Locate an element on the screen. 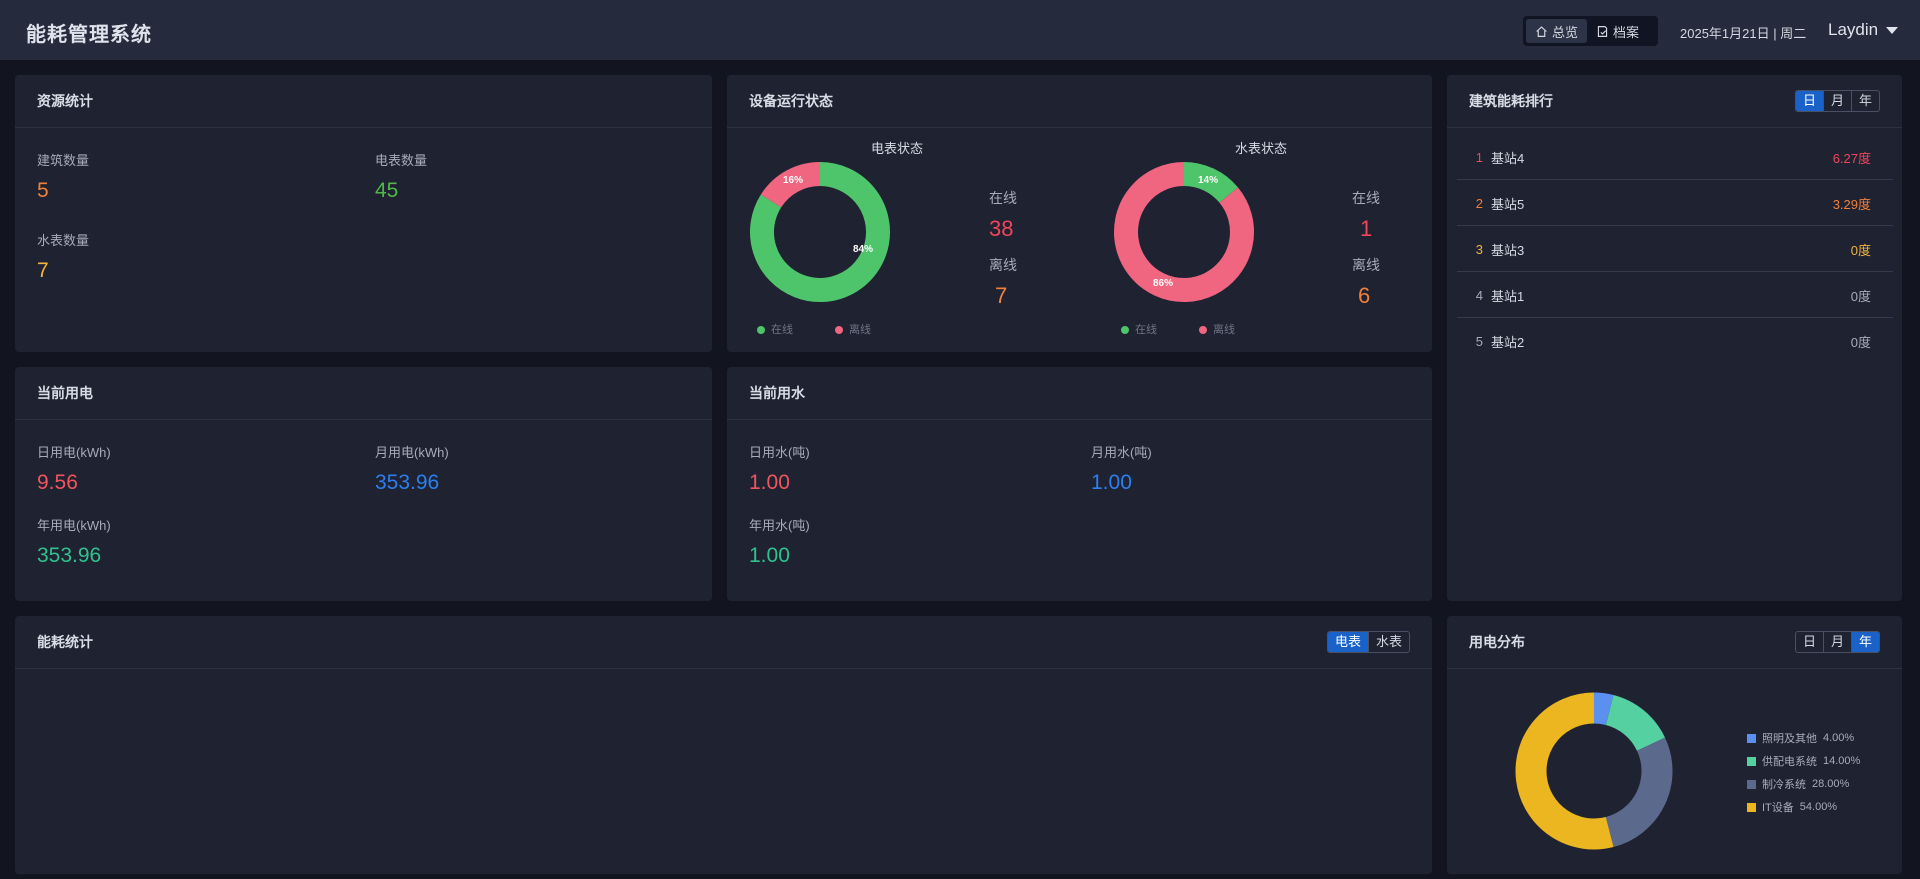  water-legend-online: 在线 is located at coordinates (1139, 329).